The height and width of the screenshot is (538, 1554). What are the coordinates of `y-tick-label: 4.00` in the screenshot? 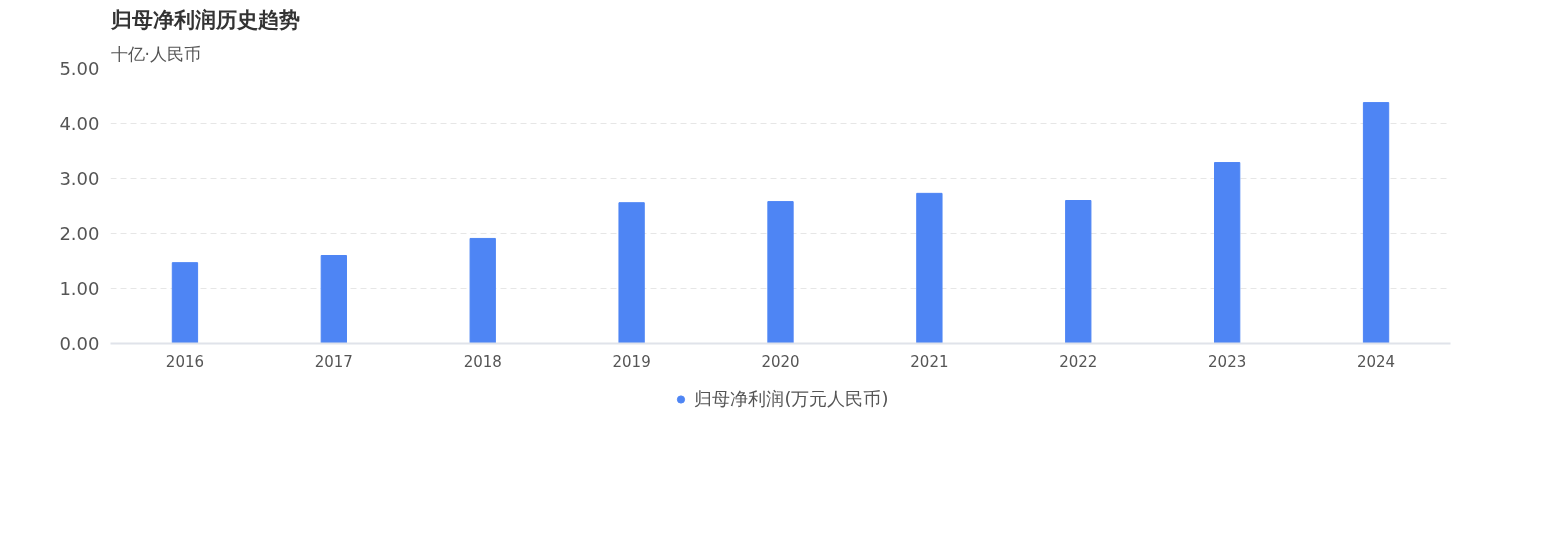 It's located at (79, 123).